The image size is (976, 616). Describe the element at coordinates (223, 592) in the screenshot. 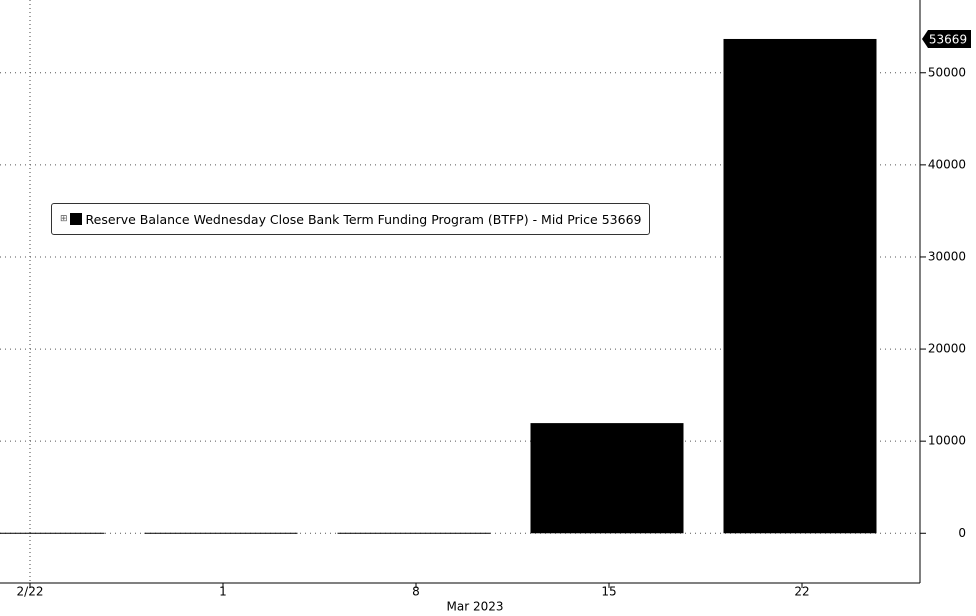

I see `x-tick-label: 1` at that location.